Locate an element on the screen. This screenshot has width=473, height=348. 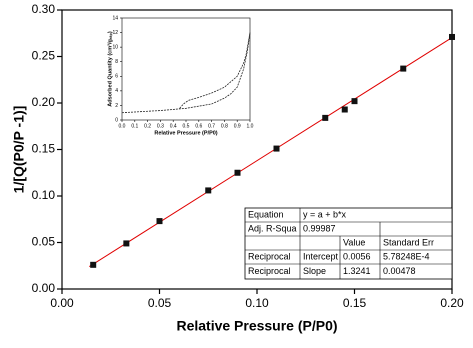
table-cell: 0.00478 is located at coordinates (399, 271).